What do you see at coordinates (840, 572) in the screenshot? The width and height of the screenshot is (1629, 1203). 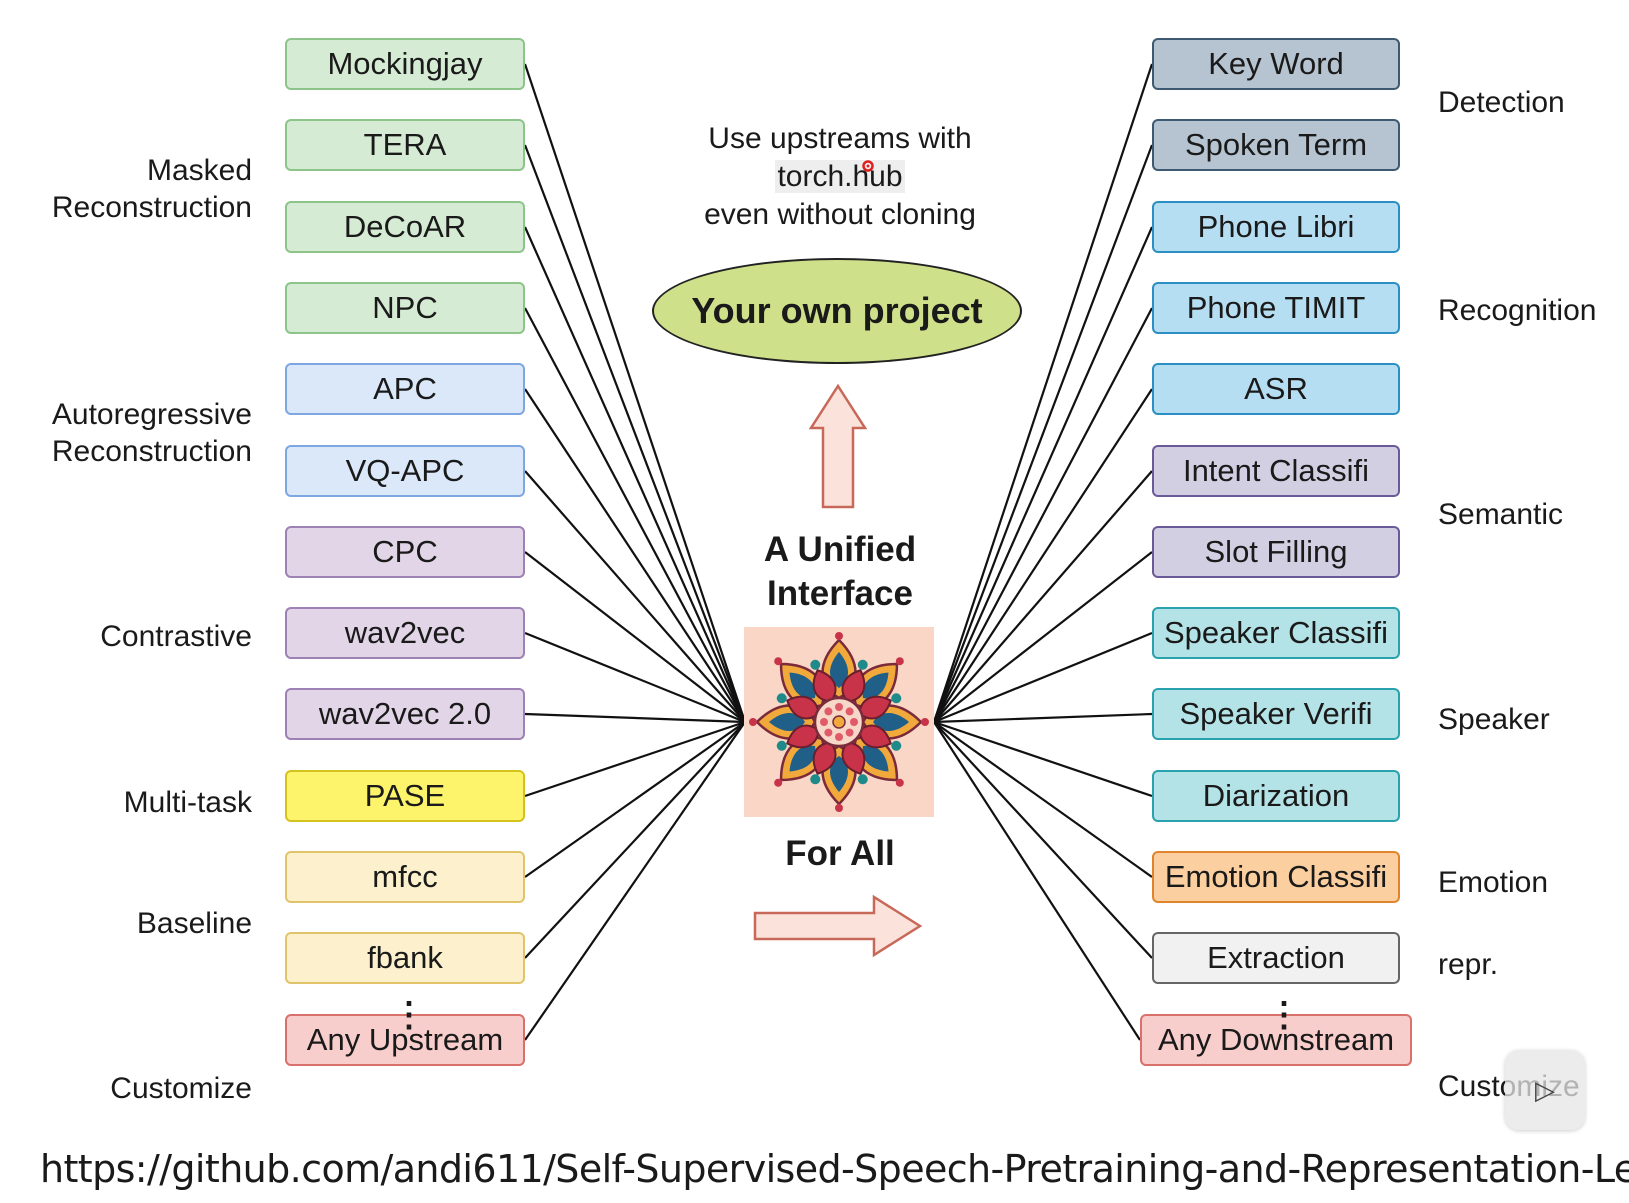 I see `unified-interface-title: A Unified Interface` at bounding box center [840, 572].